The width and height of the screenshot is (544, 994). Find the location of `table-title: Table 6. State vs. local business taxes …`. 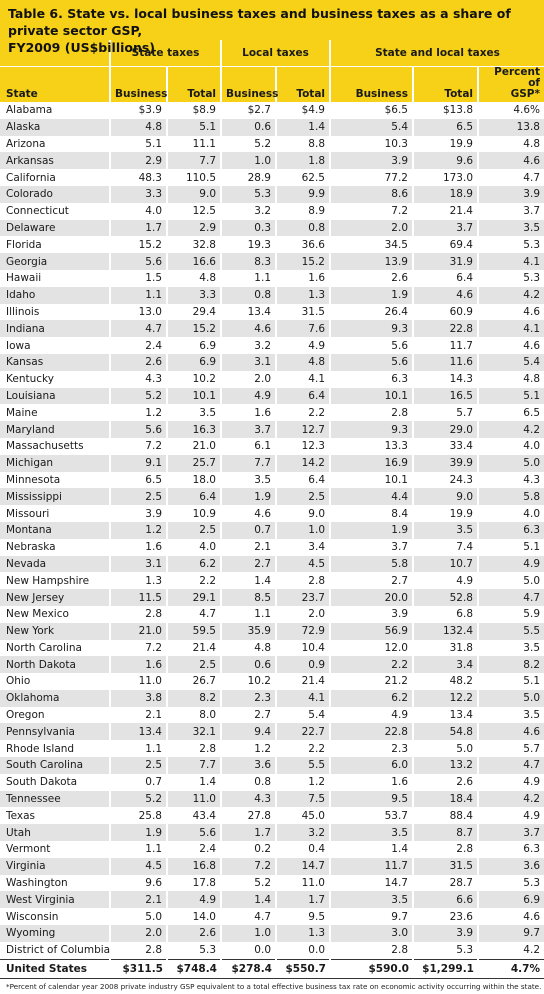

table-title: Table 6. State vs. local business taxes … is located at coordinates (272, 27).